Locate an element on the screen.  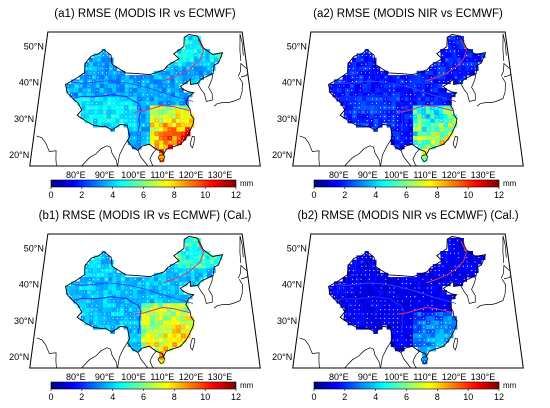
coastline is located at coordinates (385, 355).